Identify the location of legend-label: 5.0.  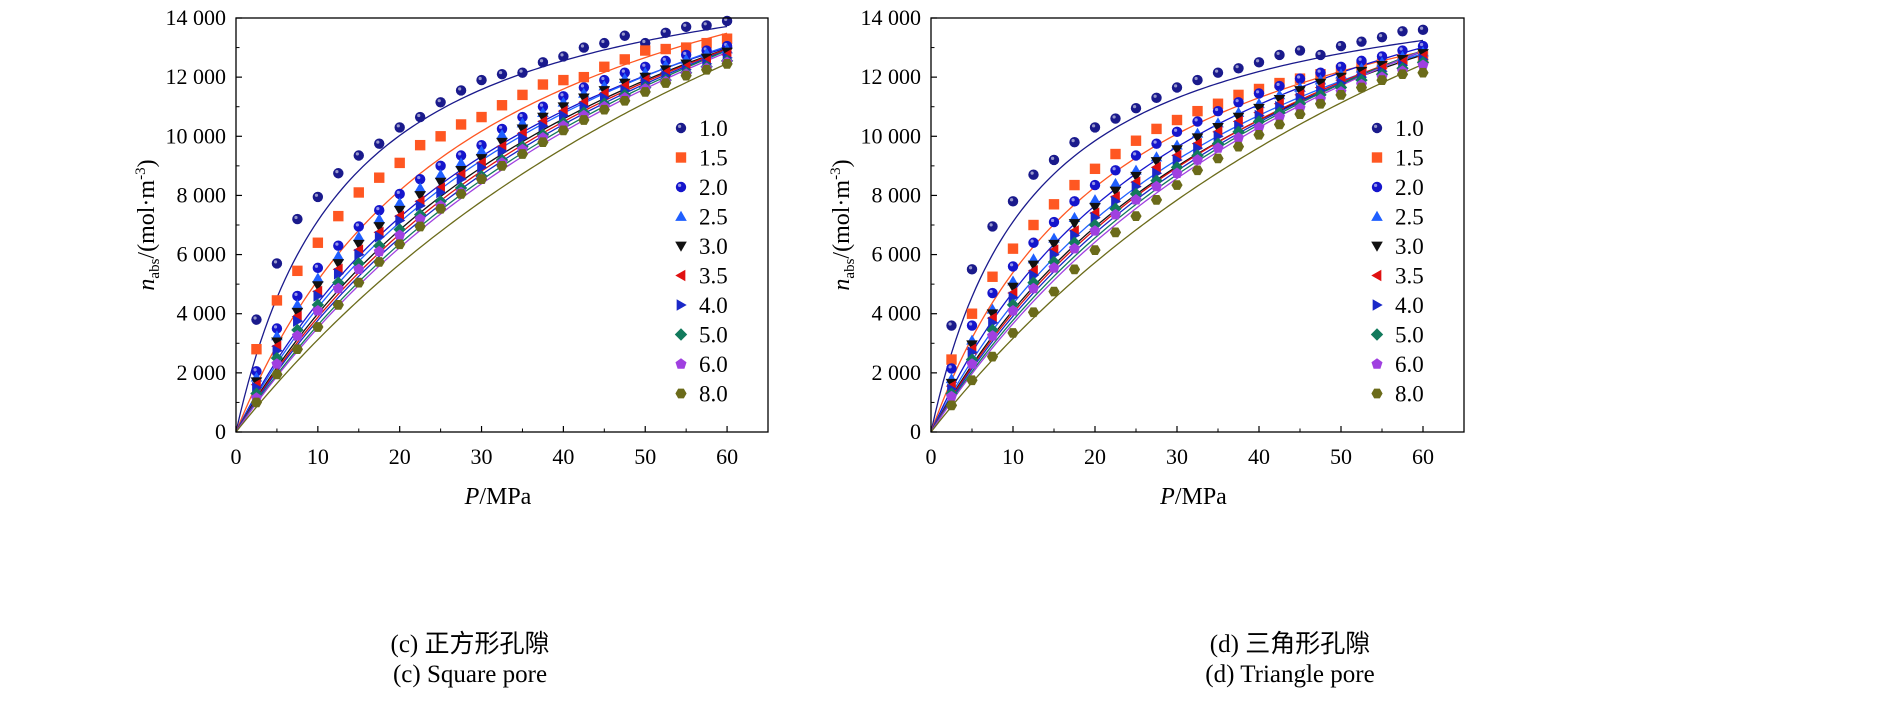
(1409, 335).